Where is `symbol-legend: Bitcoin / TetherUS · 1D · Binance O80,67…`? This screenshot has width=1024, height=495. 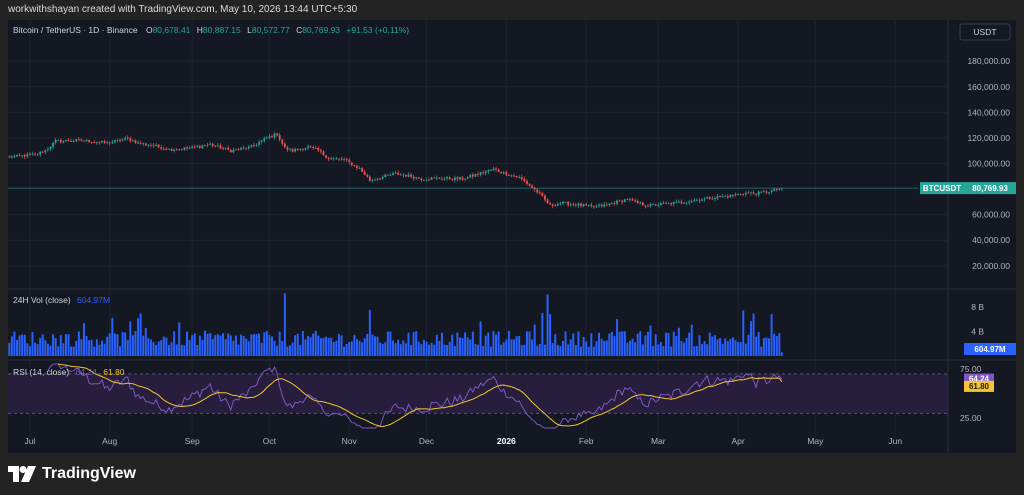
symbol-legend: Bitcoin / TetherUS · 1D · Binance O80,67… is located at coordinates (211, 30).